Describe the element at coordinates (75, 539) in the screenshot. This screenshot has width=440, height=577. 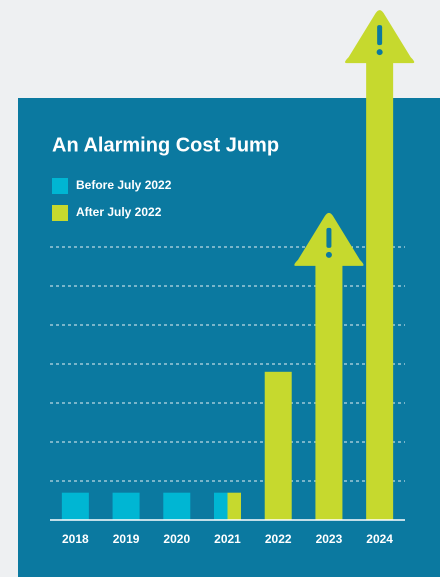
I see `x-tick-label: 2018` at that location.